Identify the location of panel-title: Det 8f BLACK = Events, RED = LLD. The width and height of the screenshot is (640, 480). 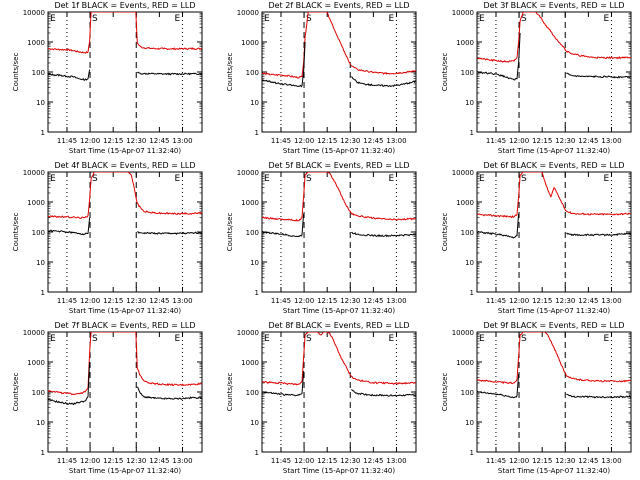
(338, 325).